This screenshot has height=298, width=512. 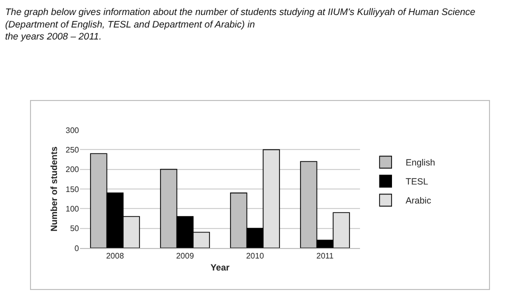 I want to click on x-tick-label: 2010, so click(x=255, y=256).